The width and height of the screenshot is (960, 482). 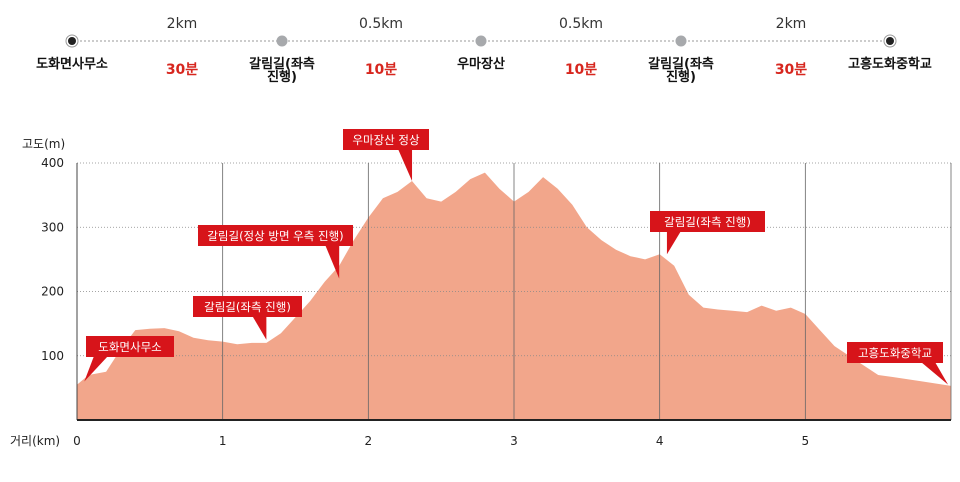 I want to click on annotation-callout: 갈림길(정상 방면 우측 진행), so click(x=275, y=252).